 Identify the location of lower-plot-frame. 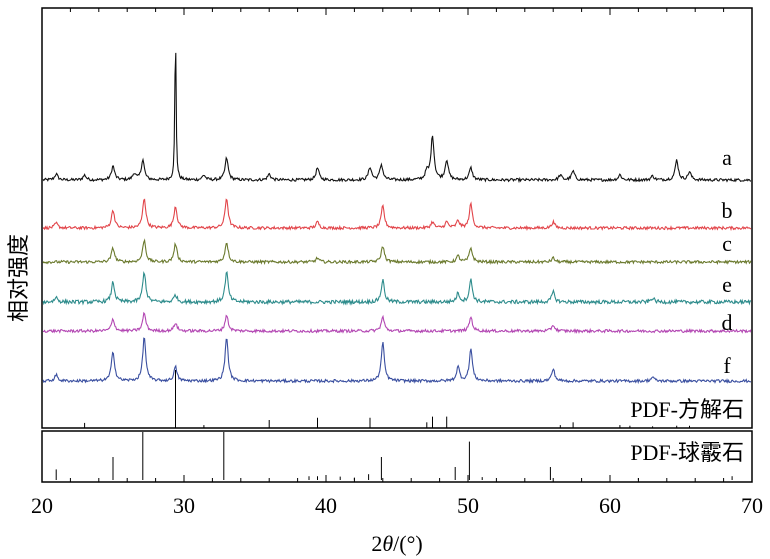
(397, 456).